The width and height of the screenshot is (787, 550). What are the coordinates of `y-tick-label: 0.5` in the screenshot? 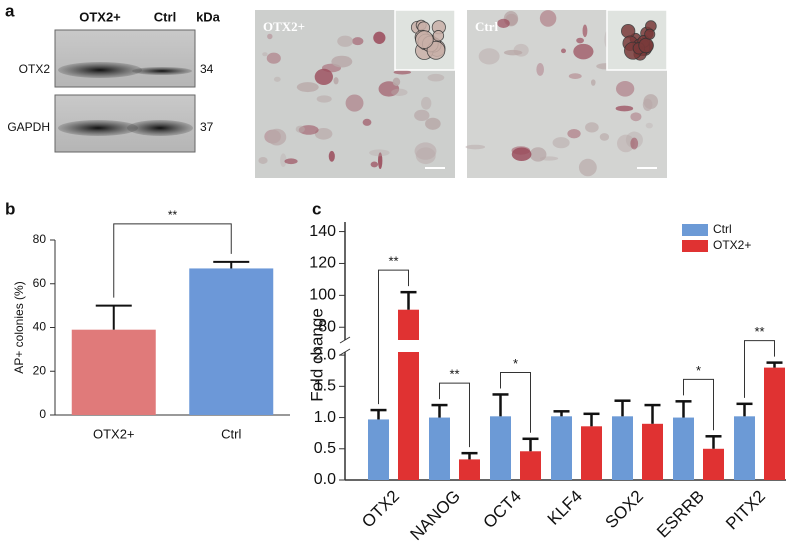 It's located at (325, 448).